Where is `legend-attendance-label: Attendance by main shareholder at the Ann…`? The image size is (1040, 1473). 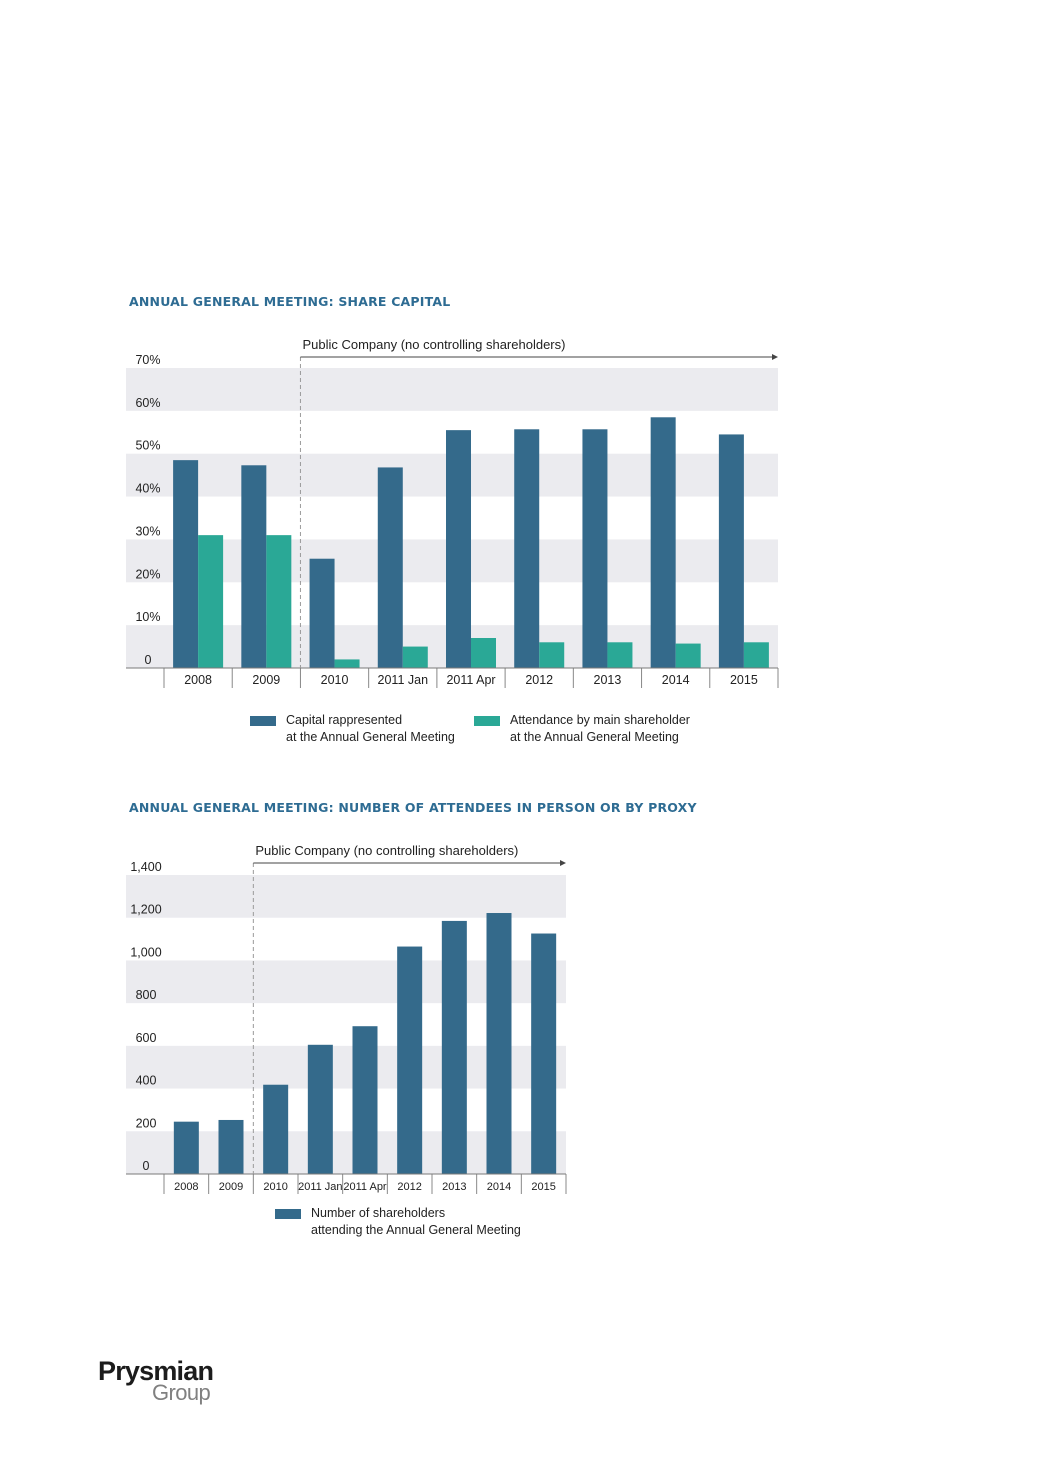 legend-attendance-label: Attendance by main shareholder at the Ann… is located at coordinates (600, 728).